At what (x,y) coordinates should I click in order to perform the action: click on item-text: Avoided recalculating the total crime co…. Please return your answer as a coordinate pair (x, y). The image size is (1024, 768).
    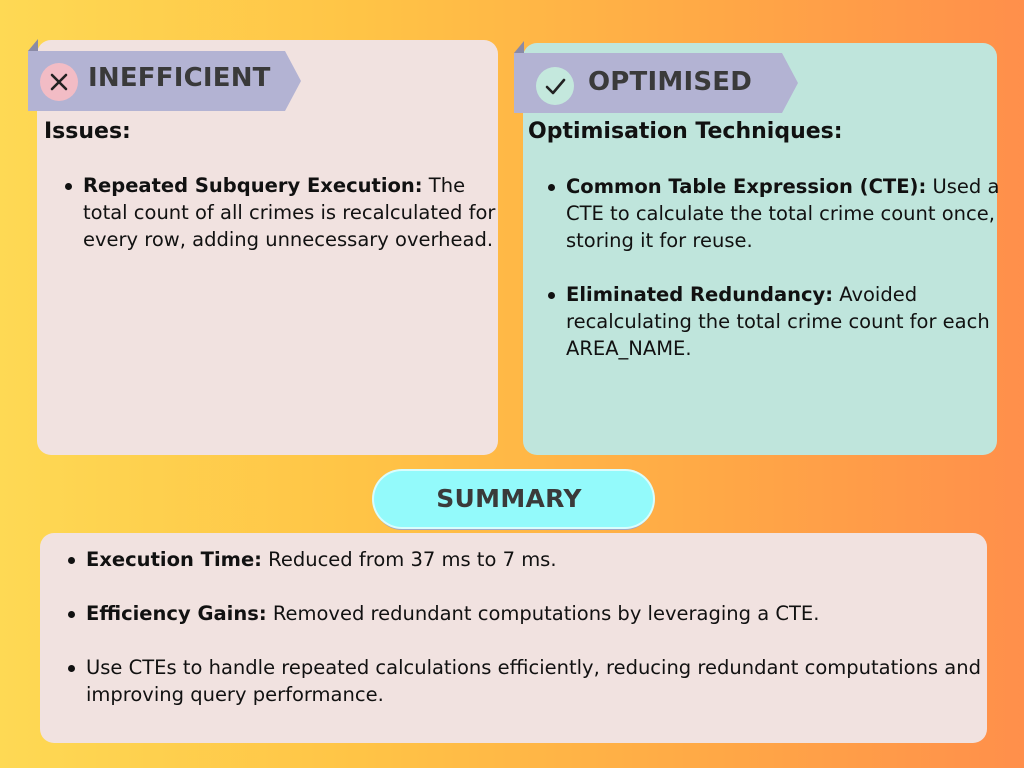
    Looking at the image, I should click on (778, 321).